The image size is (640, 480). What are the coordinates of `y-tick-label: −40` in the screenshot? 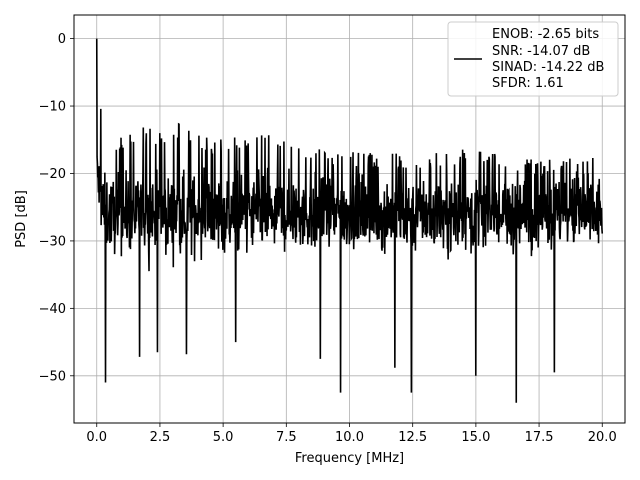 It's located at (52, 309).